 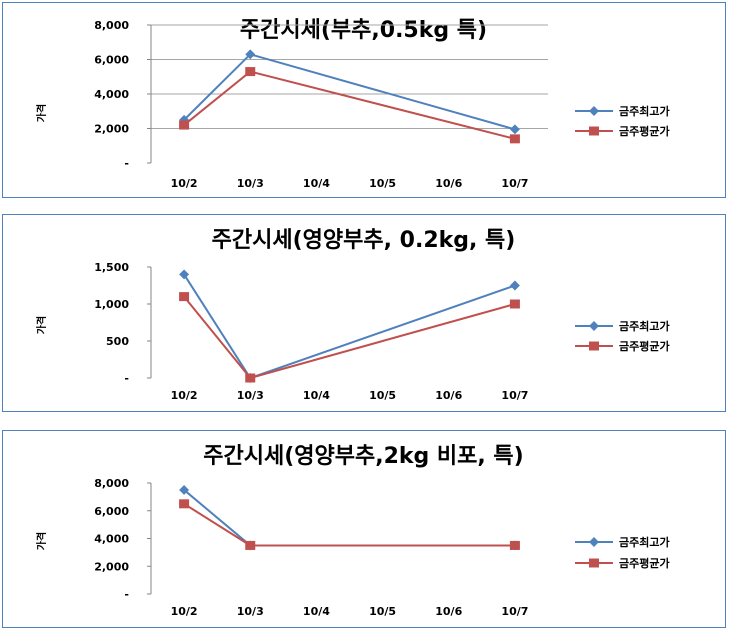 I want to click on y-tick-label: 1,000, so click(x=111, y=304).